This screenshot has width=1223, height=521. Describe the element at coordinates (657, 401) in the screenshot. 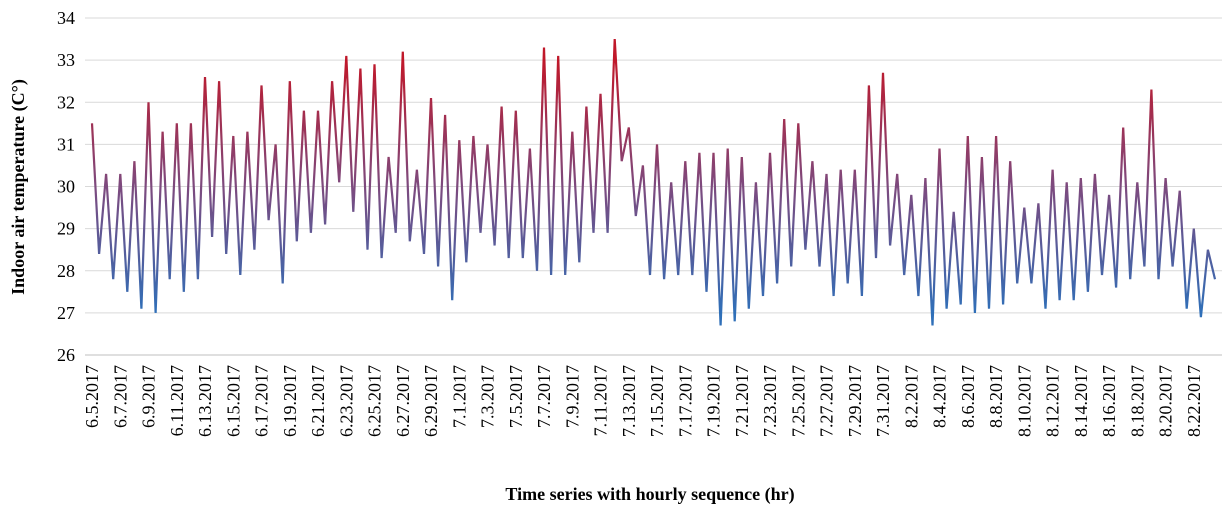

I see `x-tick-label: 7.15.2017` at that location.